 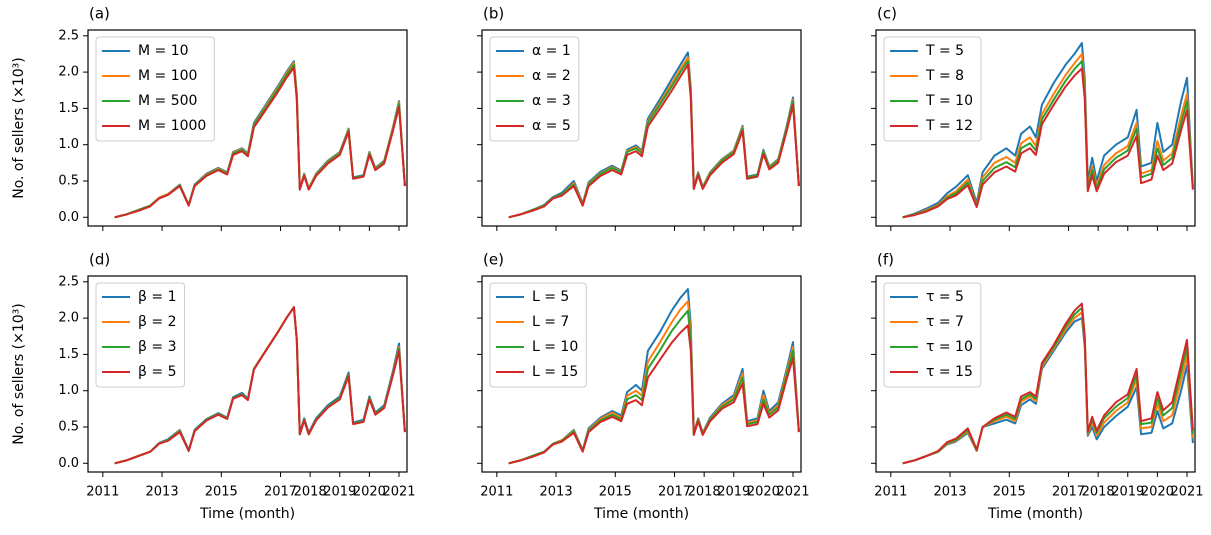 What do you see at coordinates (167, 76) in the screenshot?
I see `legend-label: M = 100` at bounding box center [167, 76].